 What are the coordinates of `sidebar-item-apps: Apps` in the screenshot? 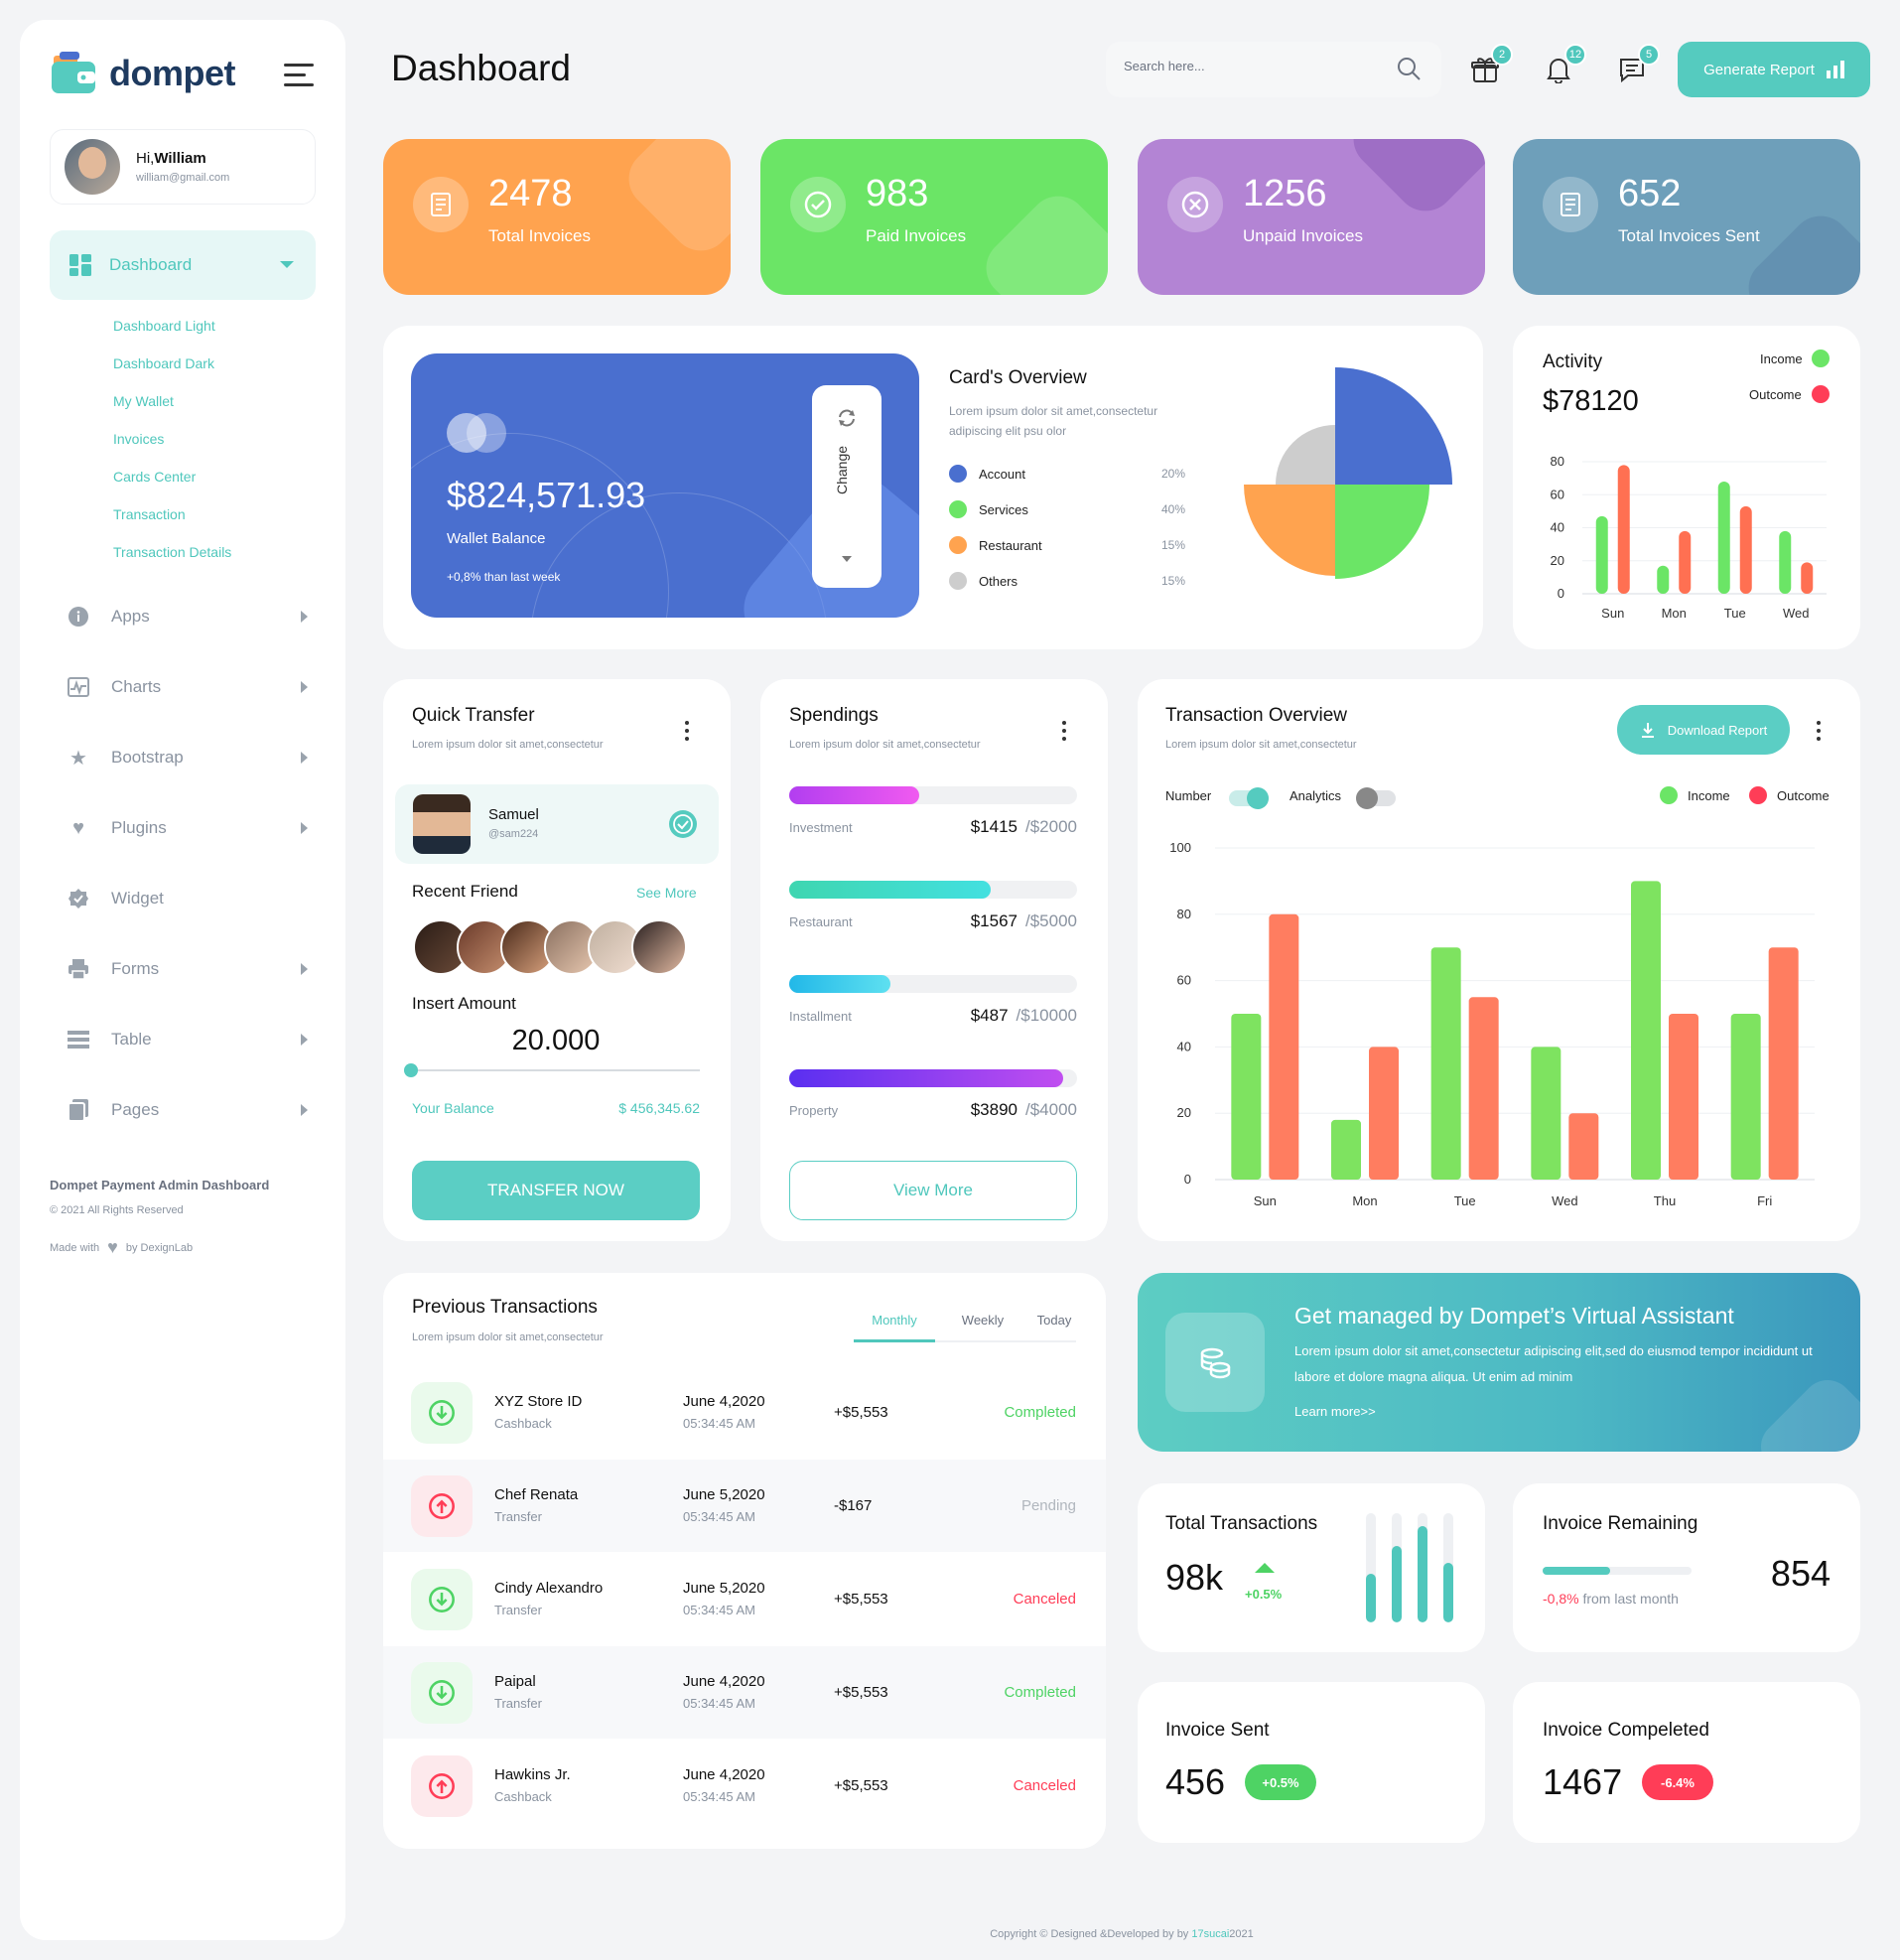 It's located at (192, 616).